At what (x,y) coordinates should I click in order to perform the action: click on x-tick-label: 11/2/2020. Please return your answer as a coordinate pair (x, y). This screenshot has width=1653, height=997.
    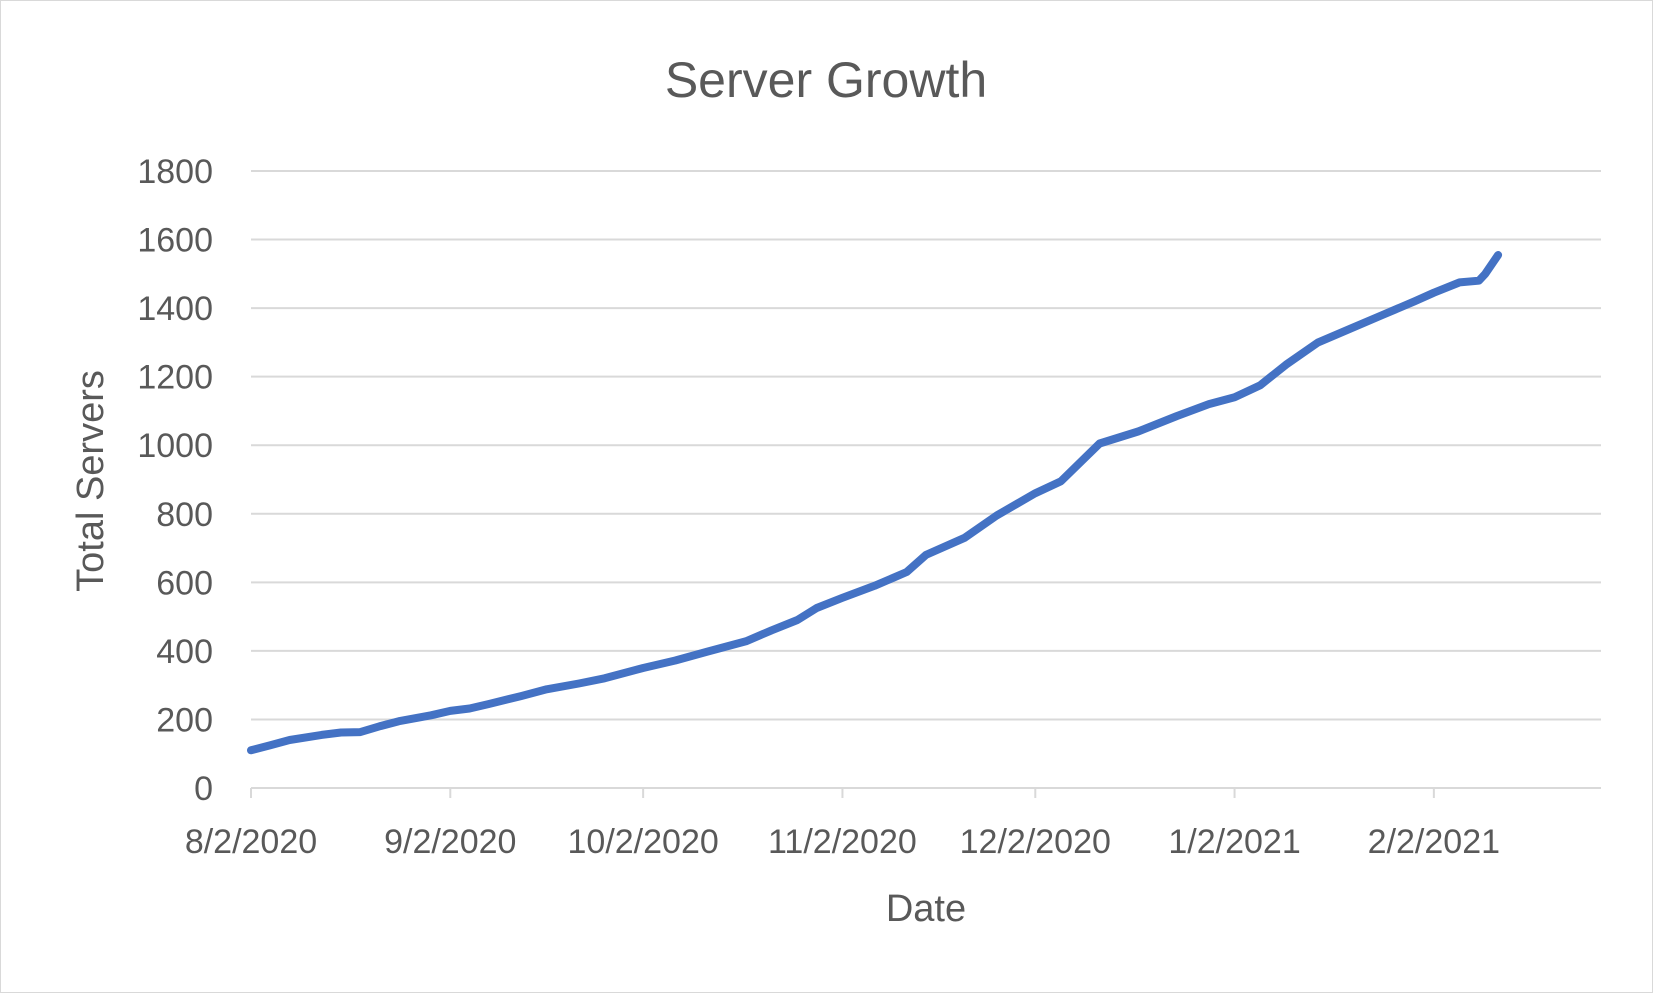
    Looking at the image, I should click on (842, 842).